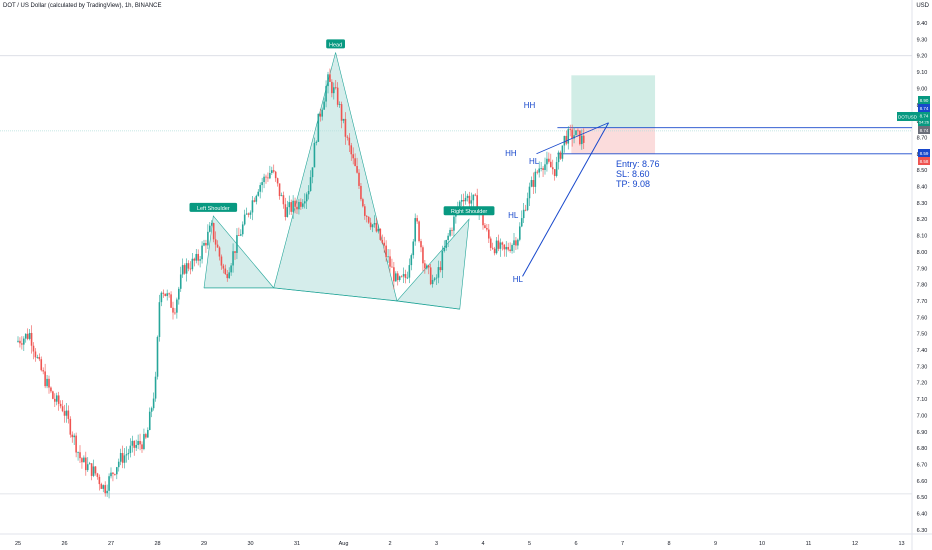 The width and height of the screenshot is (932, 550). I want to click on y-tick-label: 7.70, so click(922, 302).